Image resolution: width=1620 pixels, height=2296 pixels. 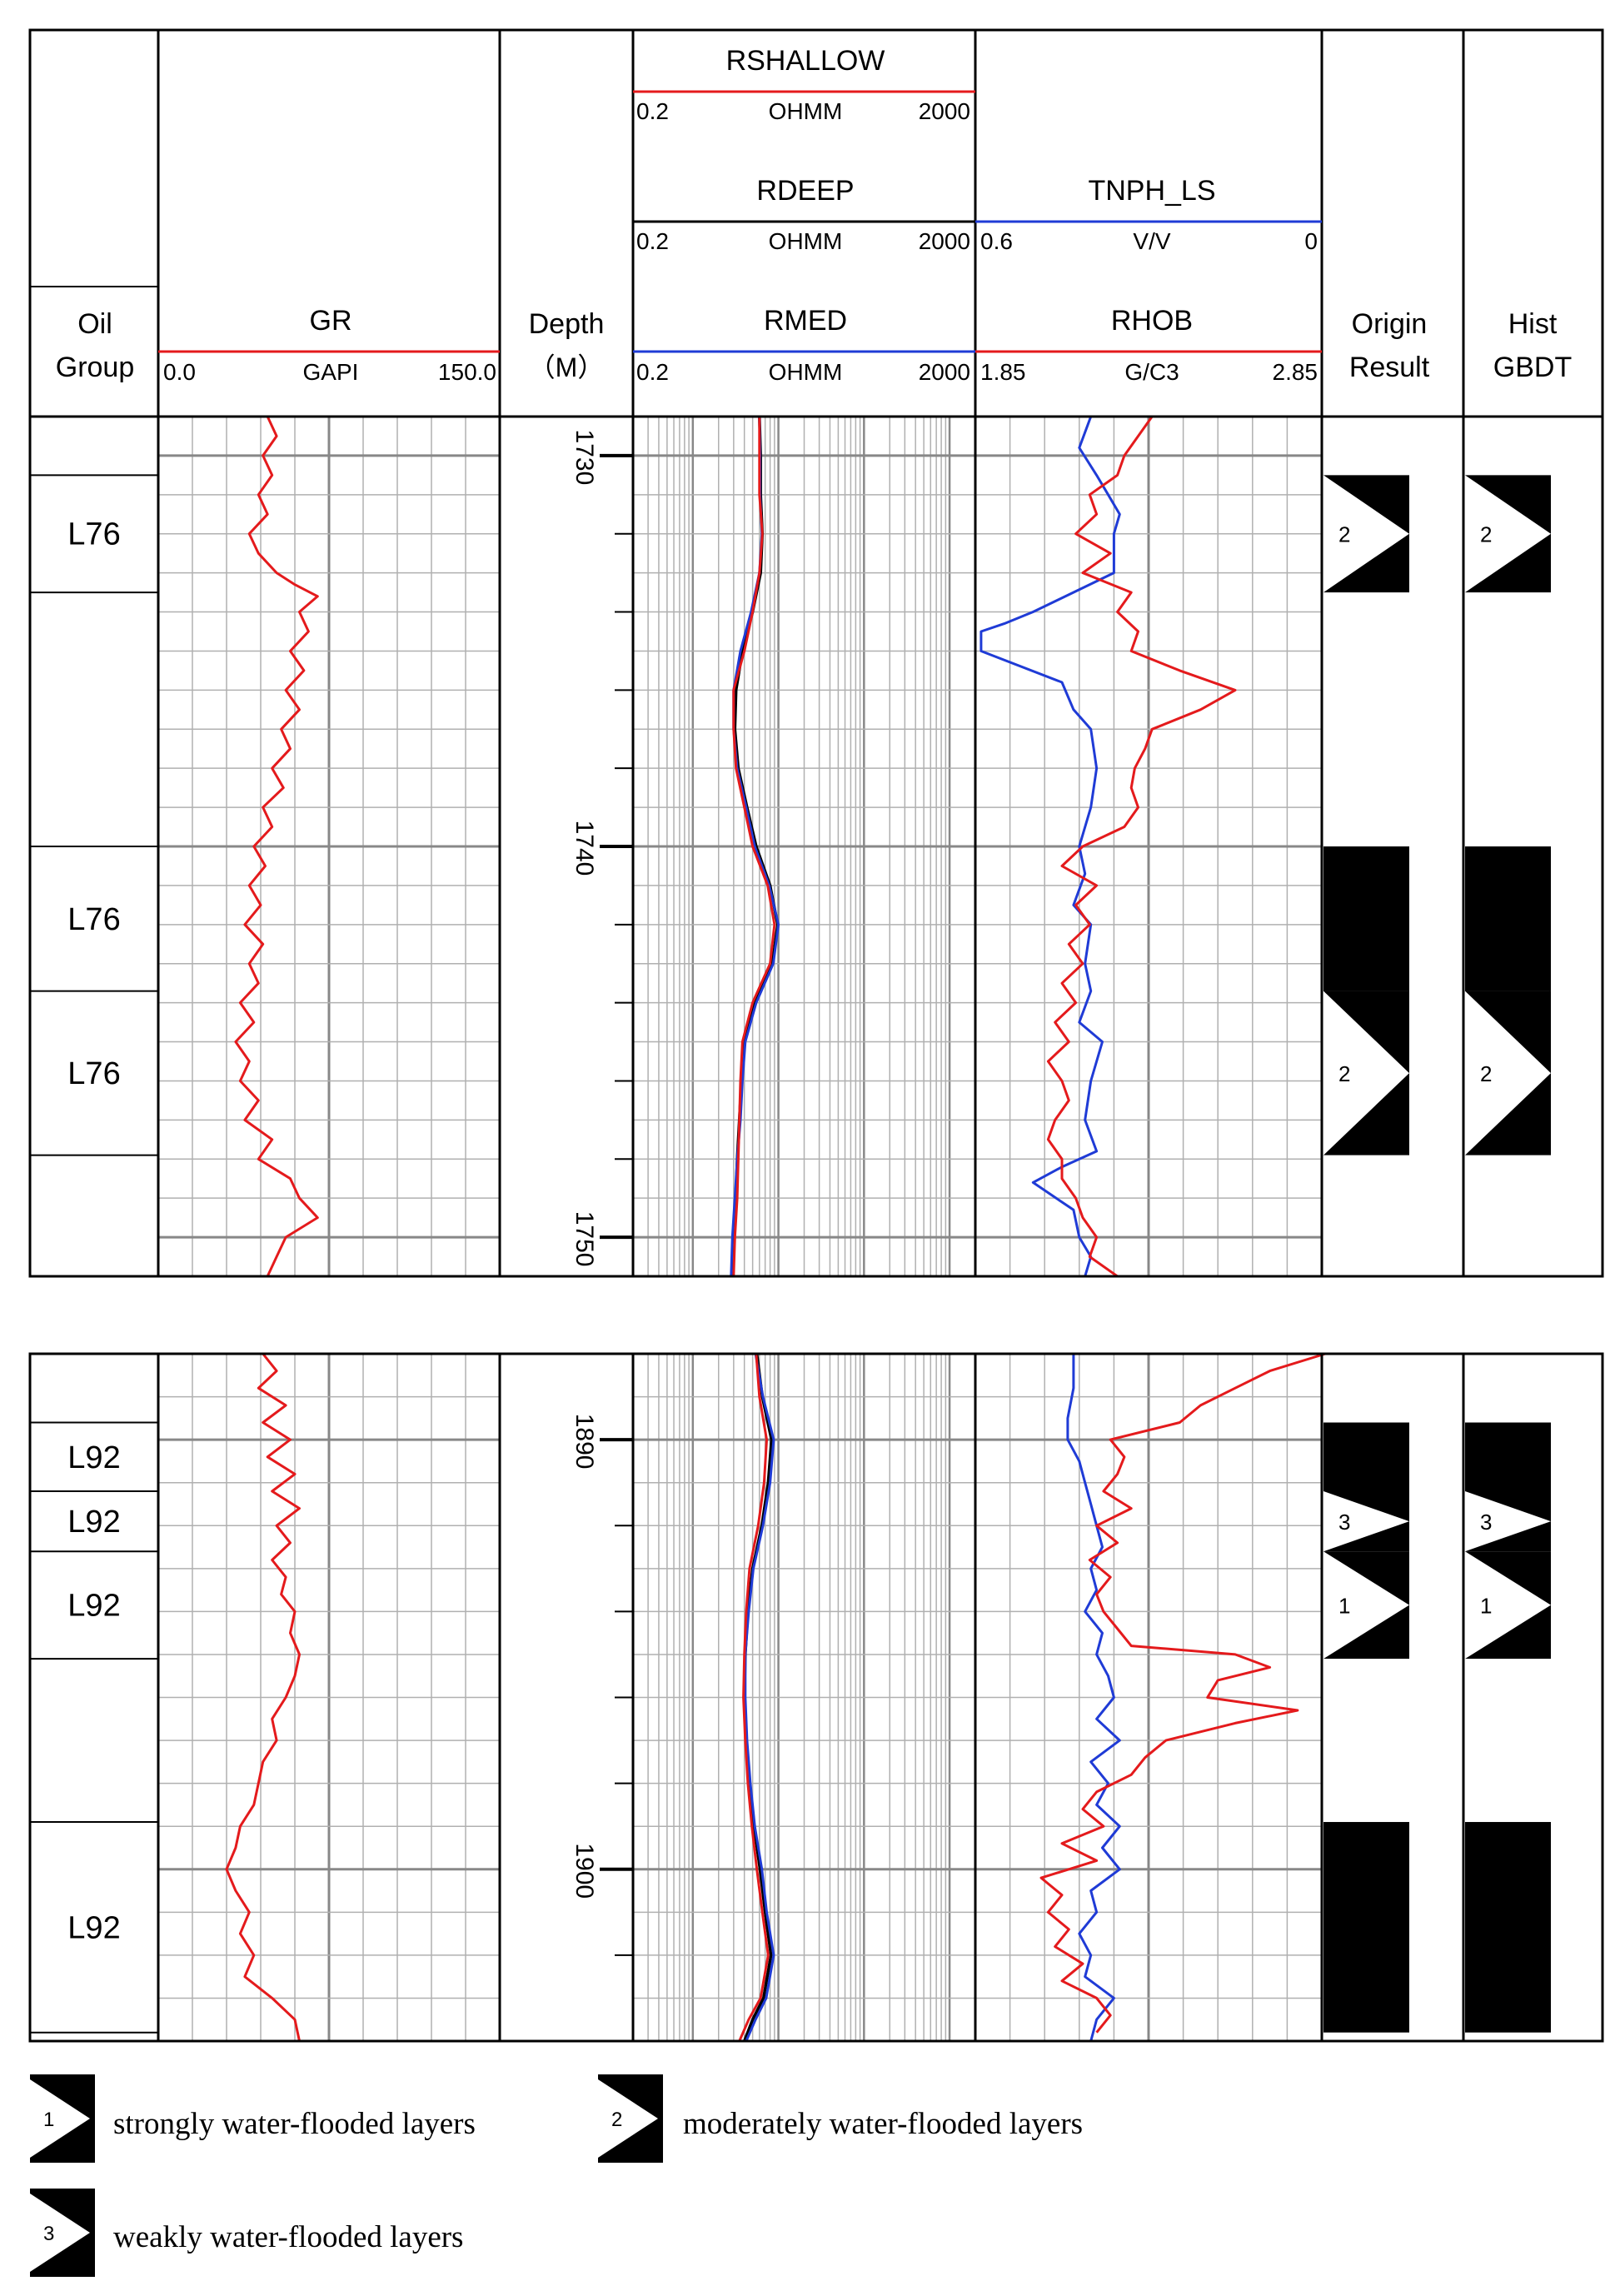 What do you see at coordinates (567, 324) in the screenshot?
I see `depth-title-1: Depth` at bounding box center [567, 324].